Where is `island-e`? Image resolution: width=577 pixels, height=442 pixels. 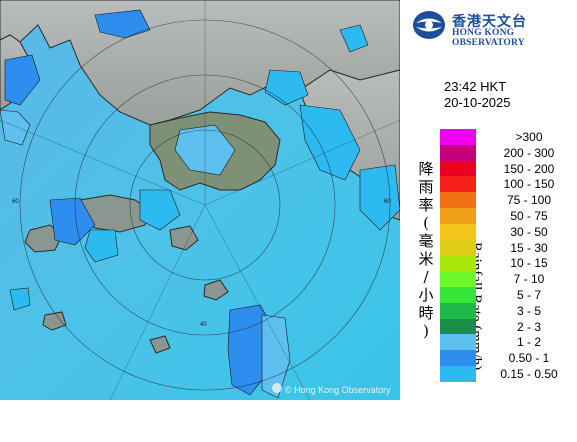
island-e is located at coordinates (160, 344).